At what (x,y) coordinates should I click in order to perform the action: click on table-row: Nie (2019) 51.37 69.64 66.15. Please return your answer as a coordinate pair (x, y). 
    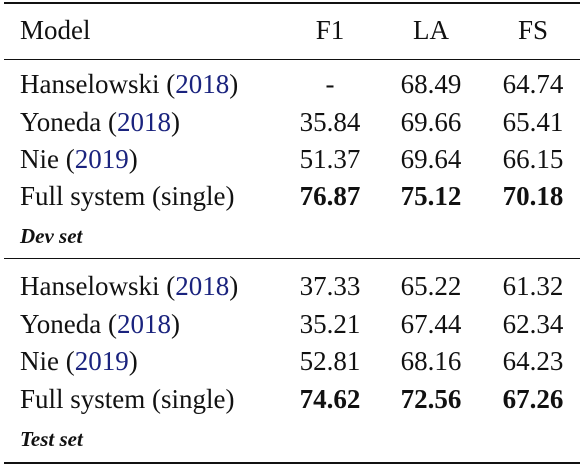
    Looking at the image, I should click on (292, 159).